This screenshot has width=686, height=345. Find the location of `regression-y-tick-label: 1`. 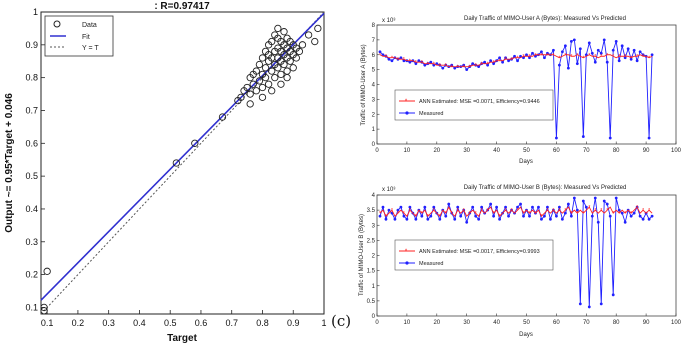

regression-y-tick-label: 1 is located at coordinates (35, 12).